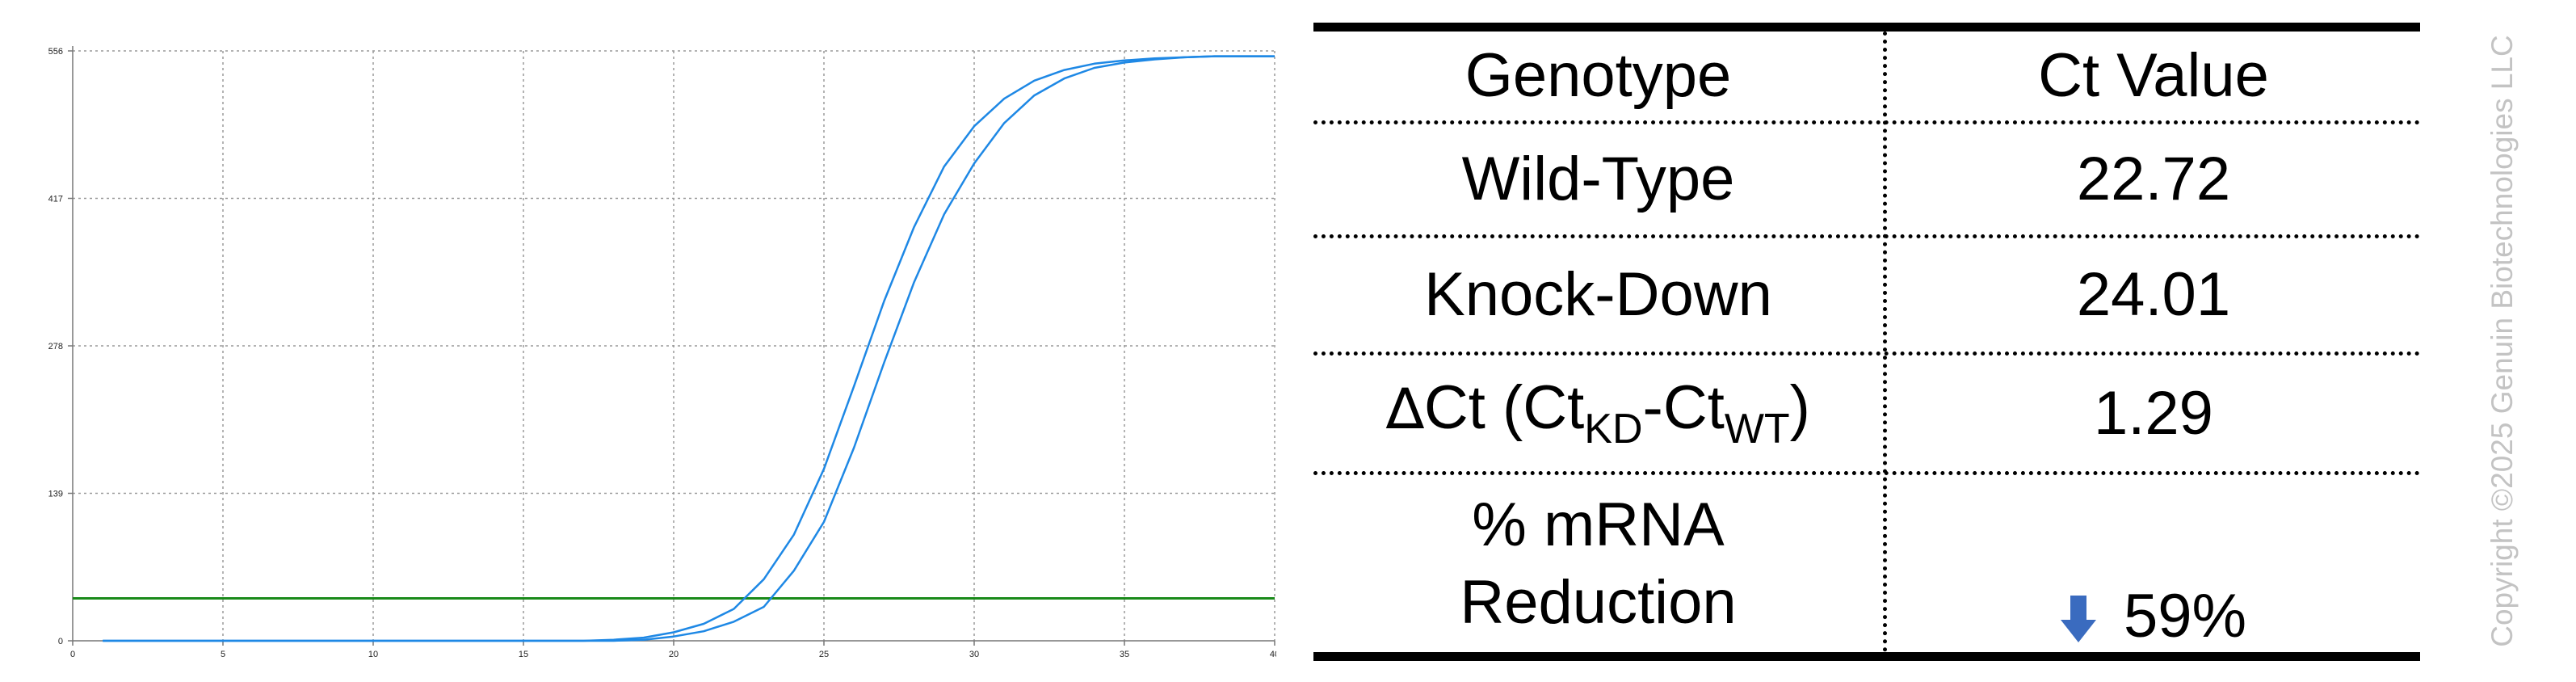 Image resolution: width=2576 pixels, height=682 pixels. Describe the element at coordinates (1598, 524) in the screenshot. I see `reduction-label-line1: % mRNA` at that location.